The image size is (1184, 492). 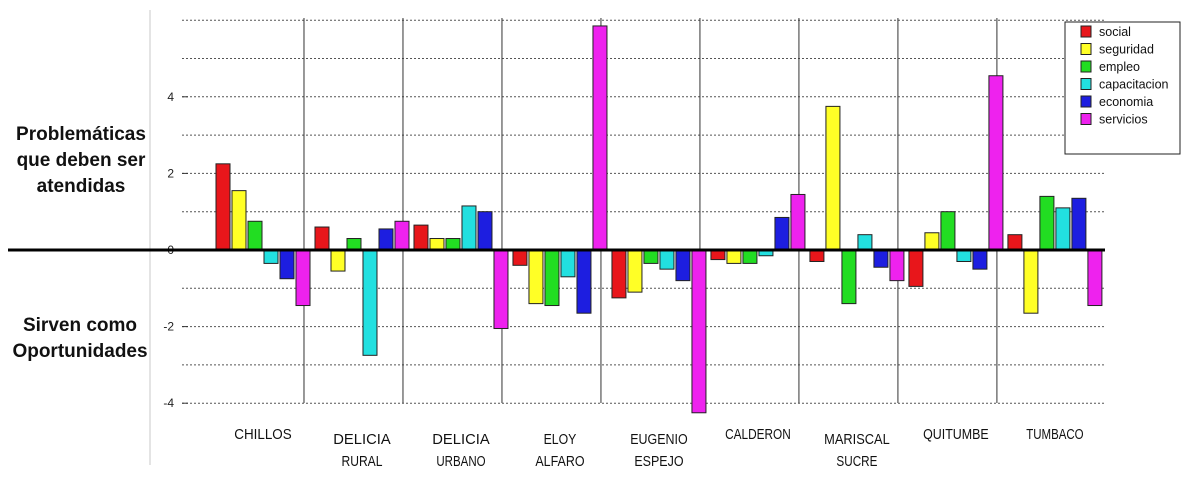 I want to click on legend-swatch-empleo, so click(x=1086, y=66).